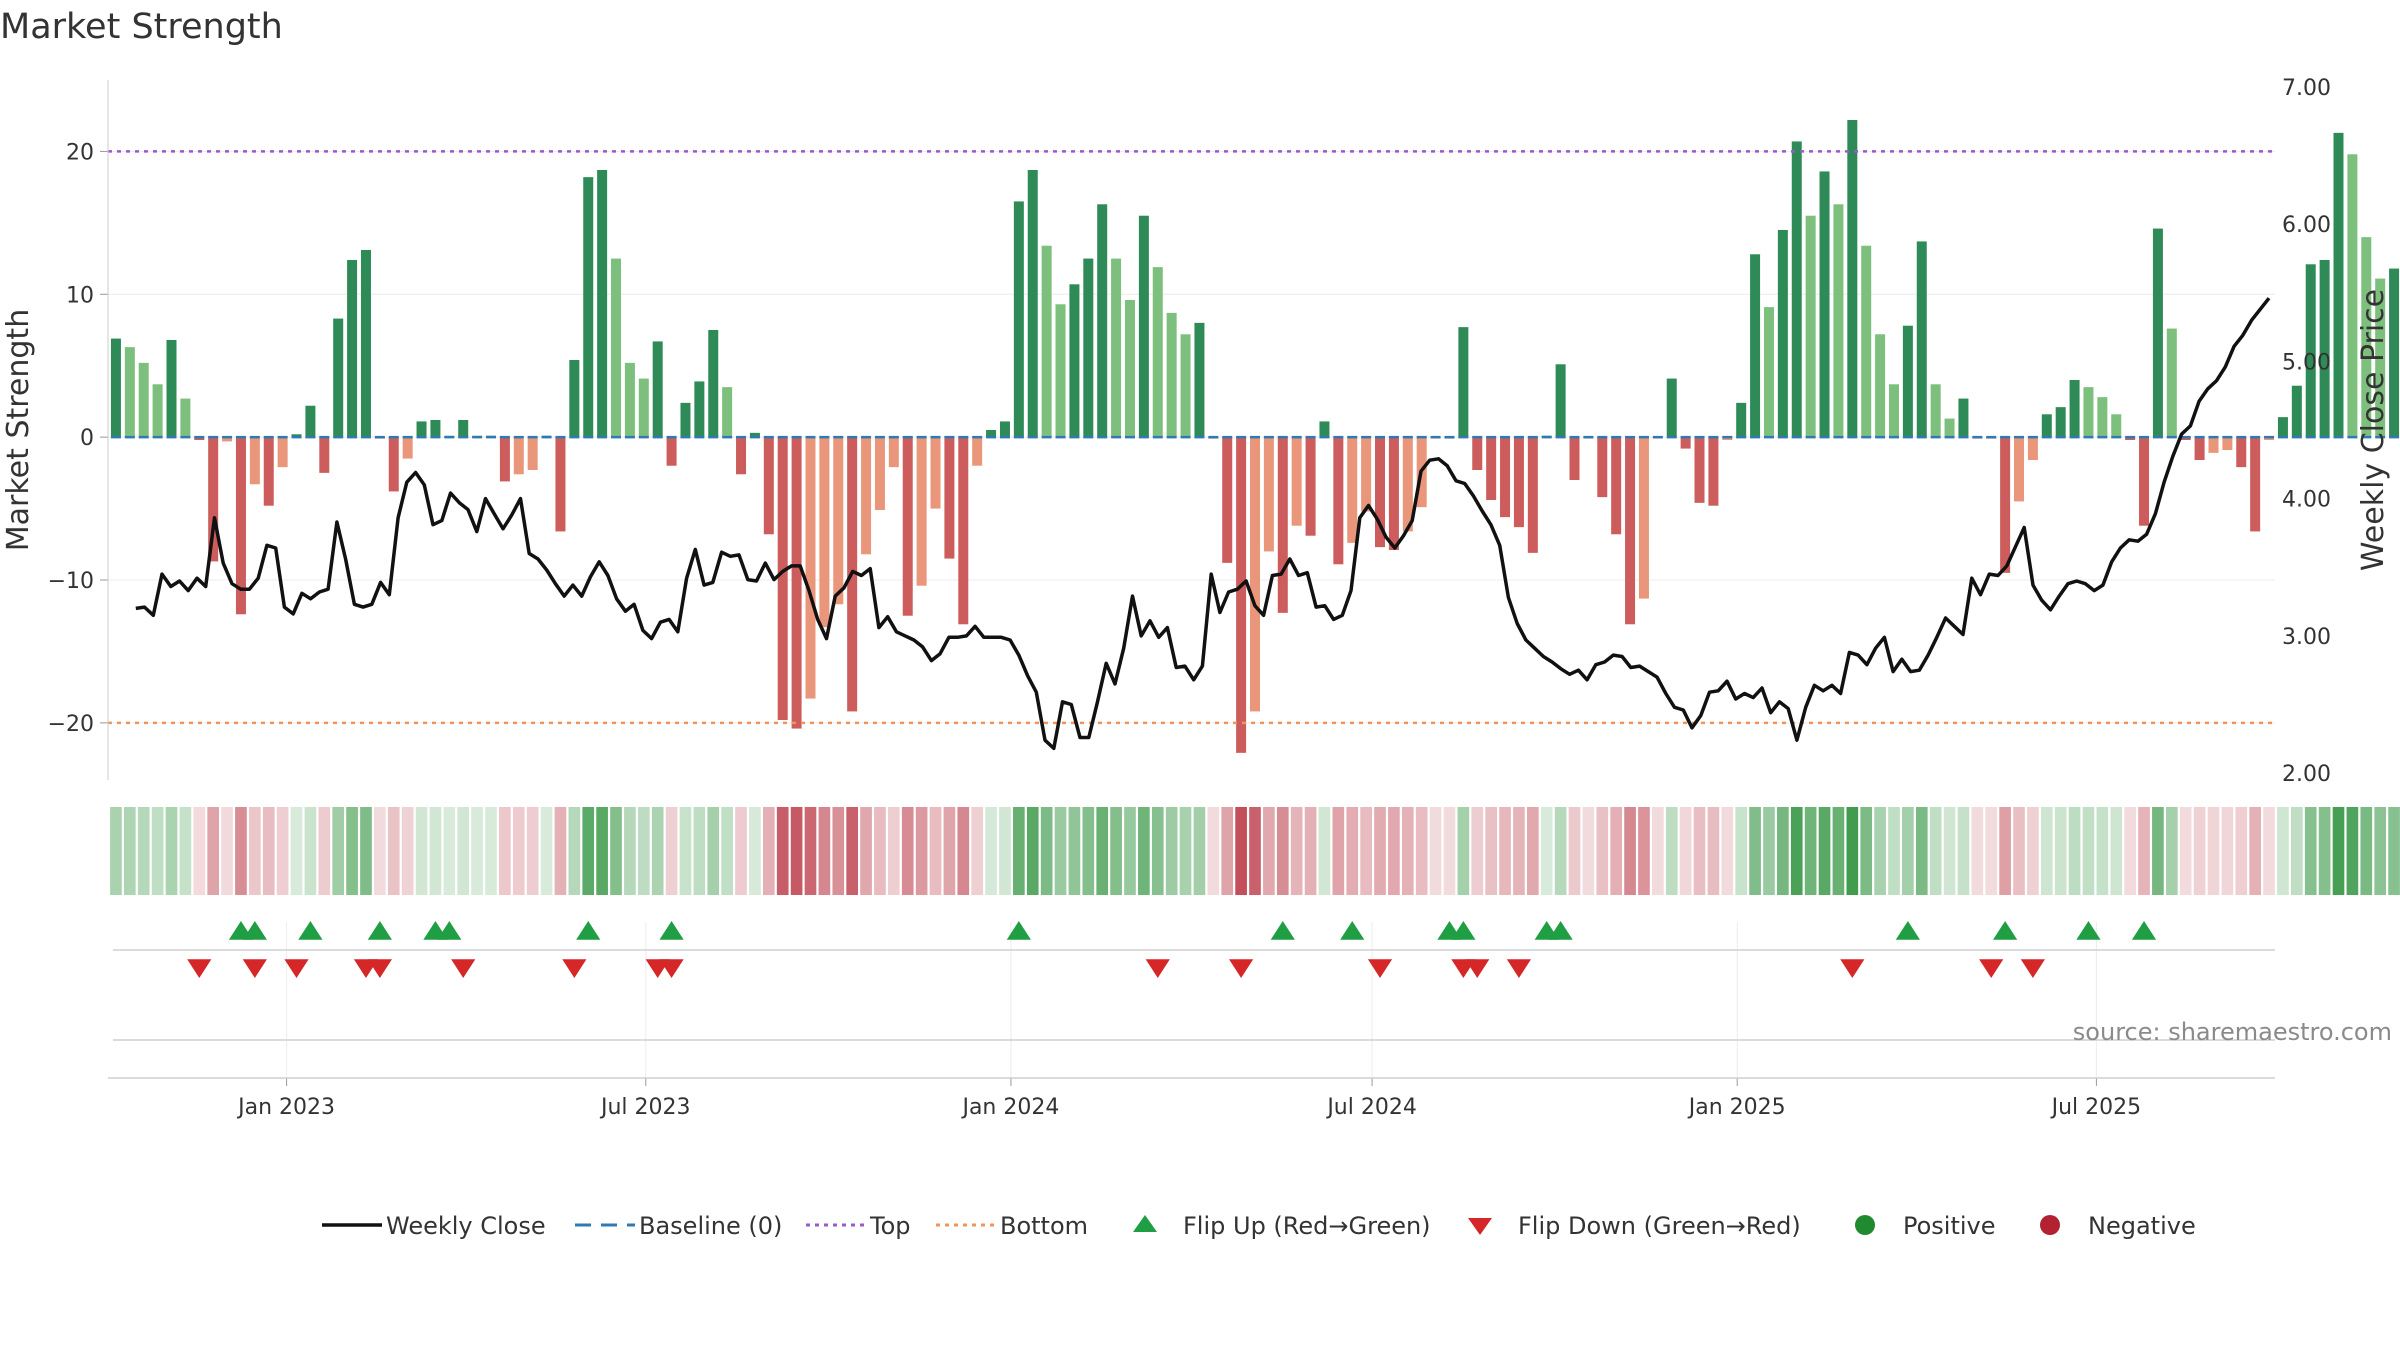  Describe the element at coordinates (71, 724) in the screenshot. I see `left-tick-label: −20` at that location.